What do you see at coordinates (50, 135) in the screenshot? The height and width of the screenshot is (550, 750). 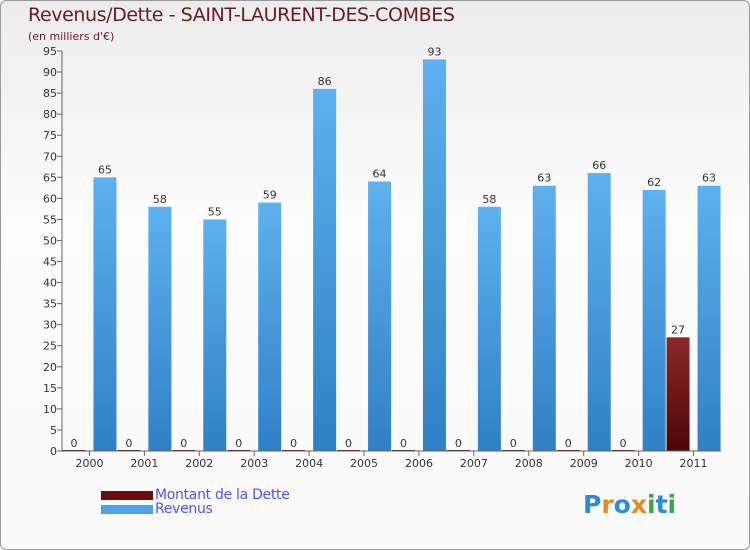 I see `y-tick-label: 75` at bounding box center [50, 135].